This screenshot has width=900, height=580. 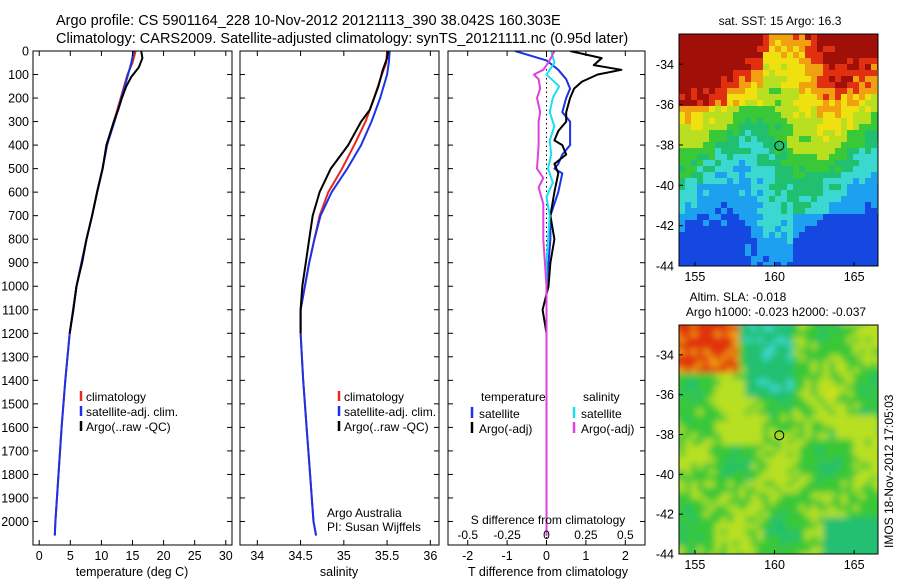 What do you see at coordinates (779, 435) in the screenshot?
I see `argo-float-position-marker` at bounding box center [779, 435].